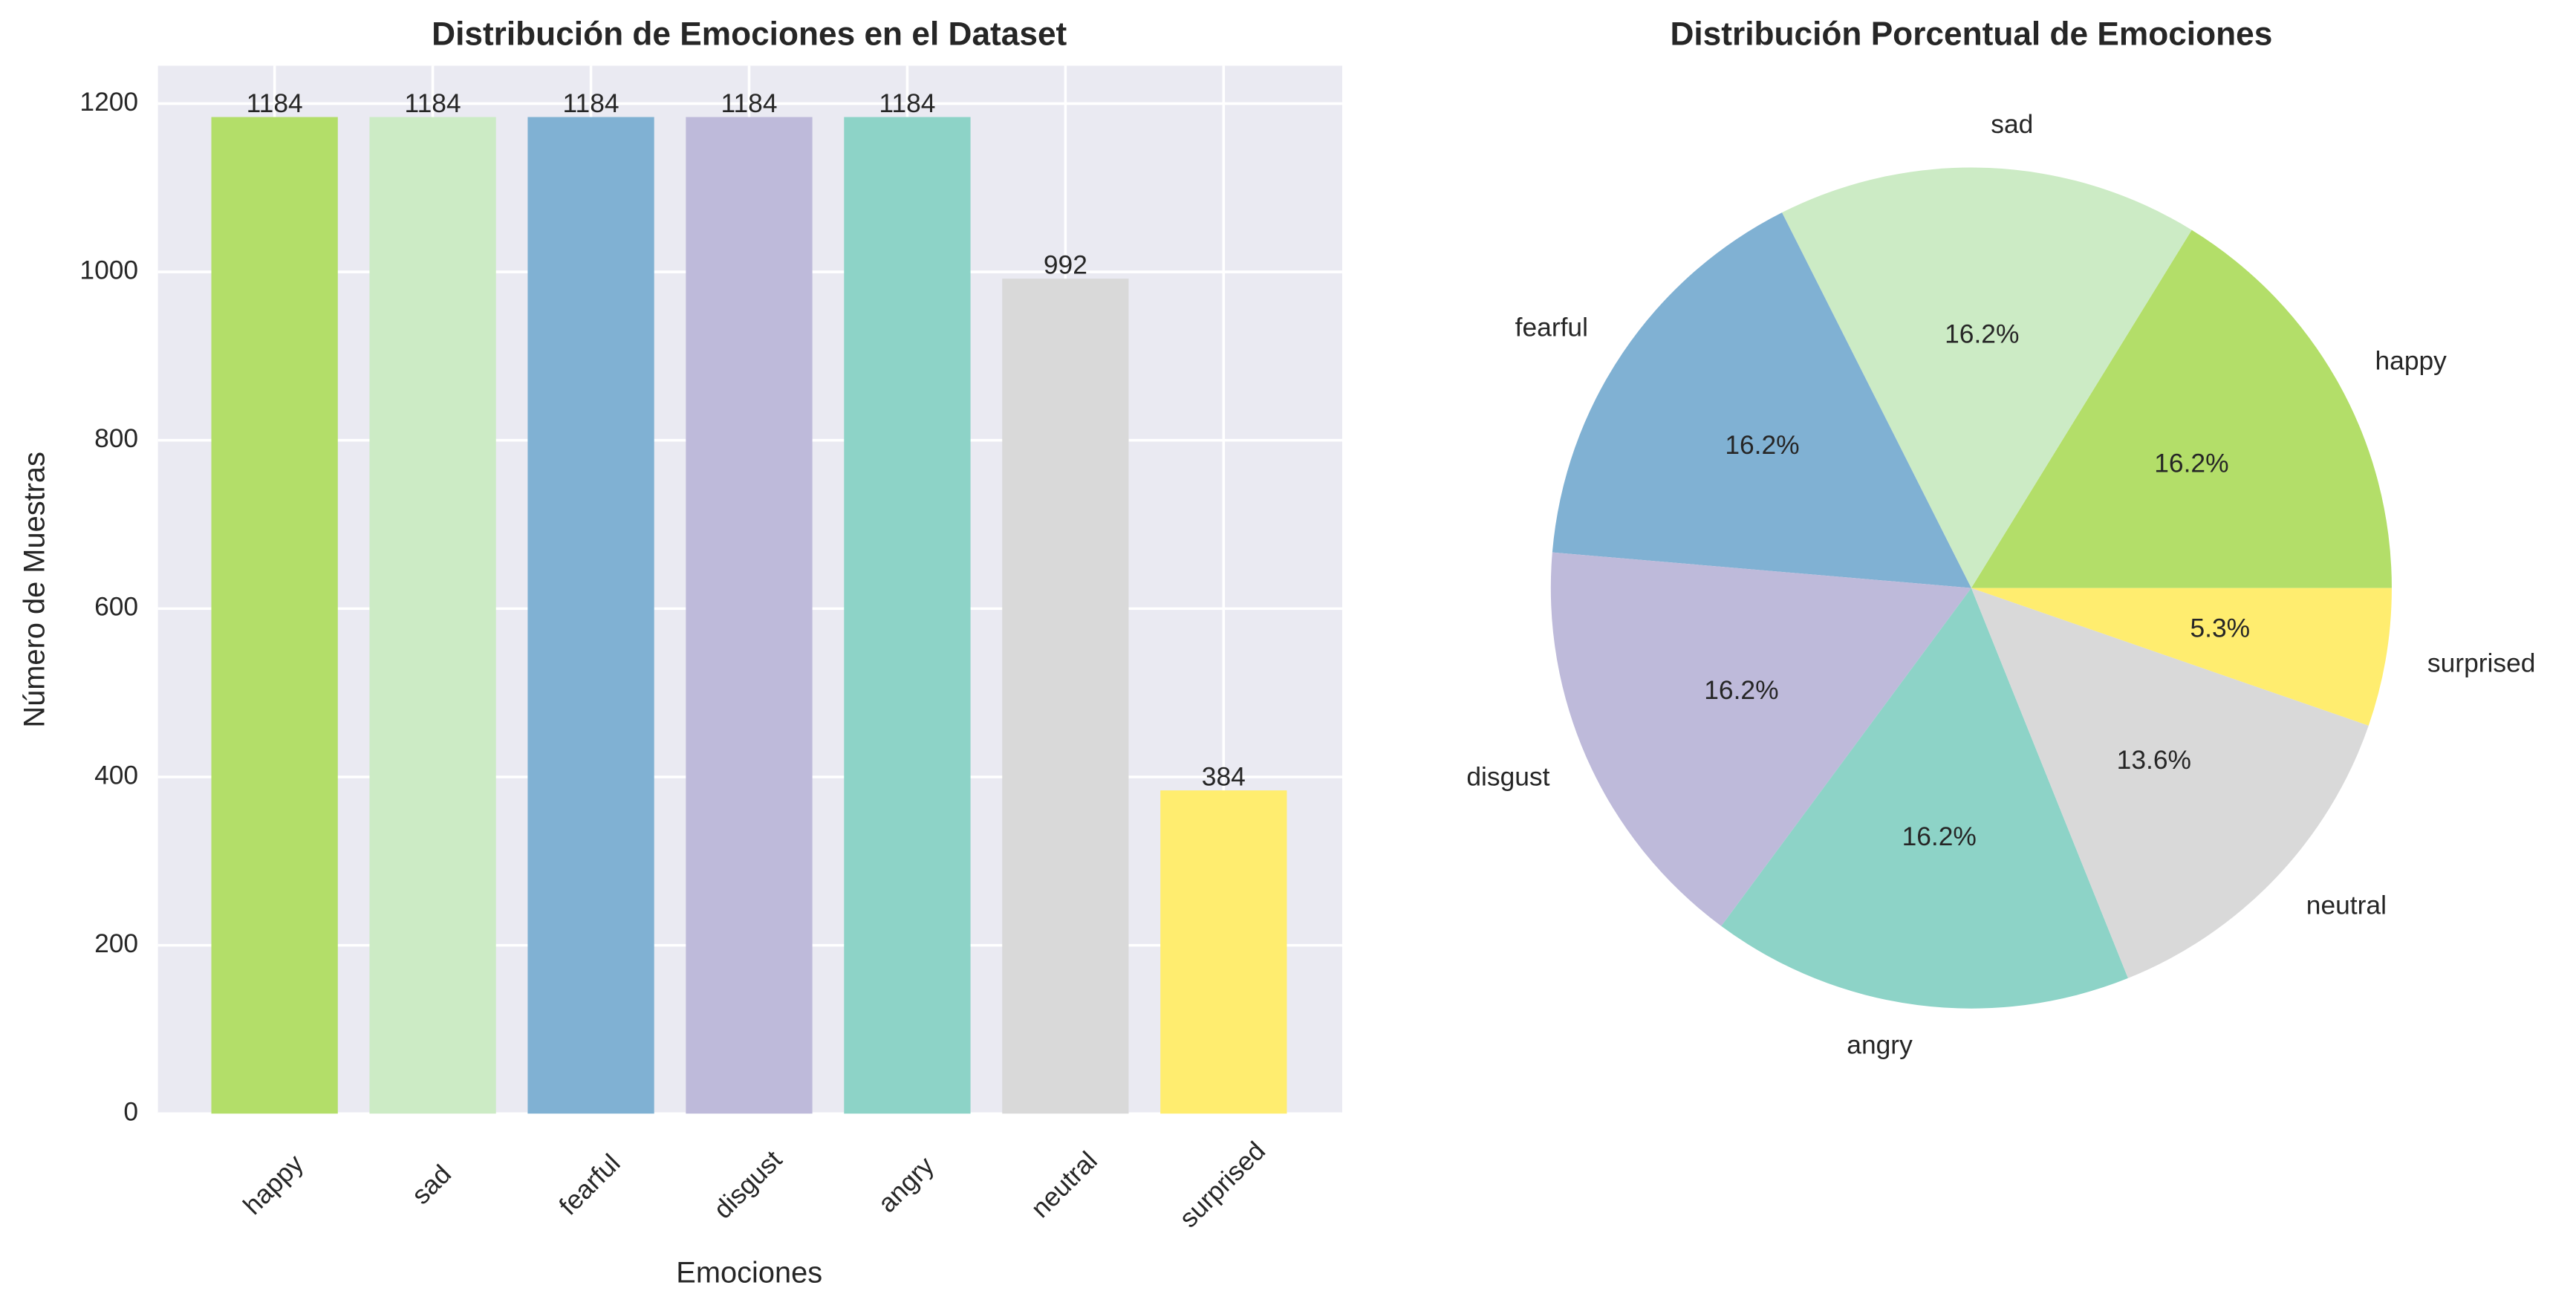  I want to click on y-tick-label: 0, so click(130, 1112).